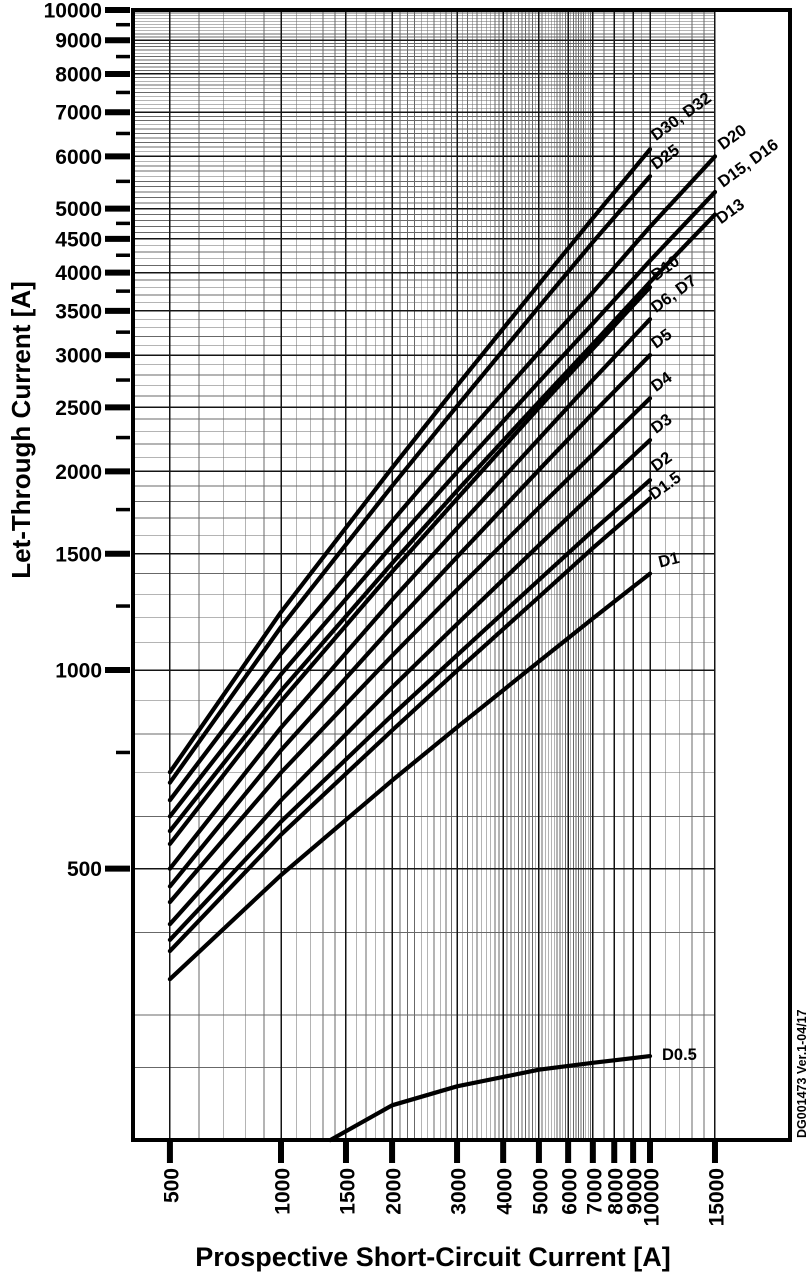  What do you see at coordinates (78, 356) in the screenshot?
I see `y-tick-label: 3000` at bounding box center [78, 356].